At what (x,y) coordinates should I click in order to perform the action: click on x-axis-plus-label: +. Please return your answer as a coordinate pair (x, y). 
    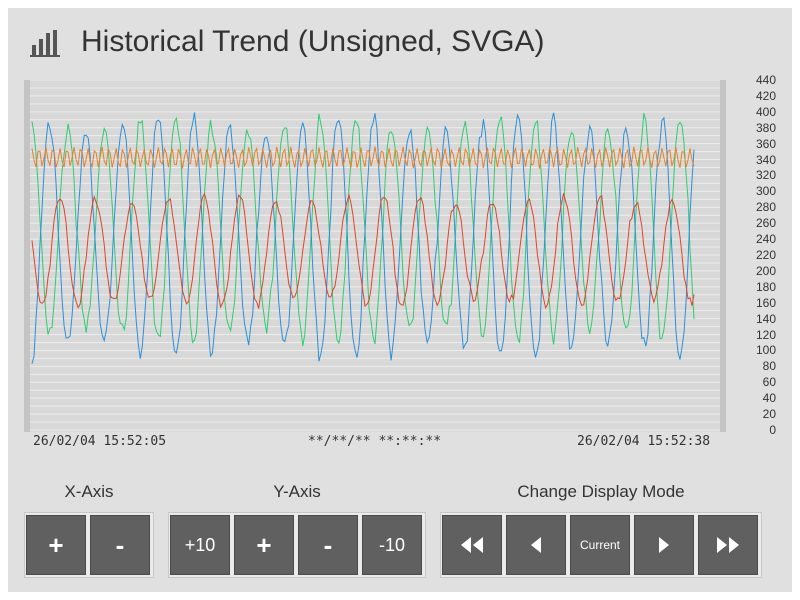
    Looking at the image, I should click on (56, 545).